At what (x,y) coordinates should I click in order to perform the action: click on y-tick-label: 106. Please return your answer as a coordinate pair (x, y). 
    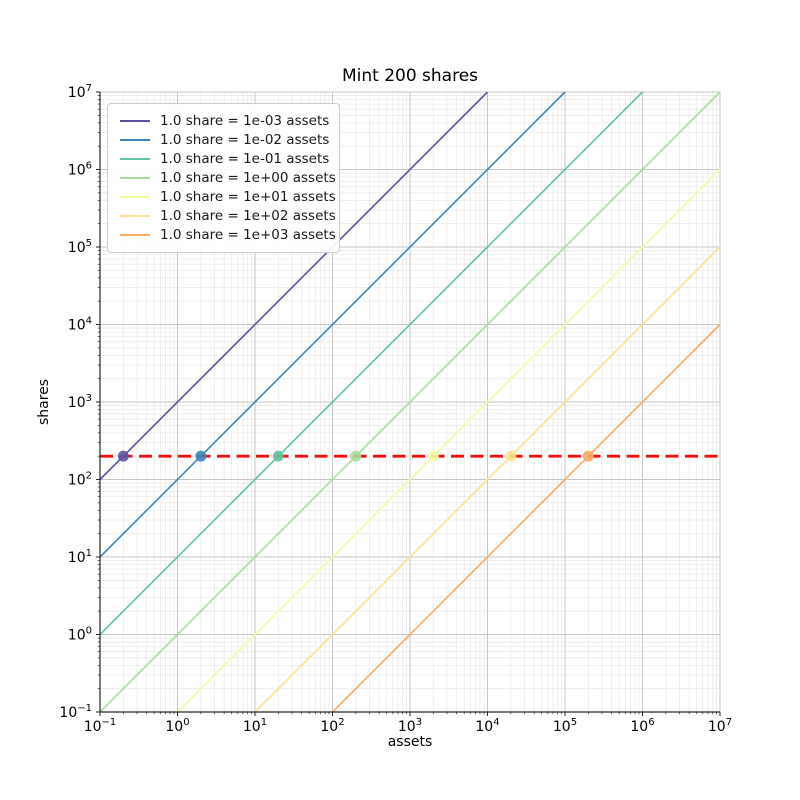
    Looking at the image, I should click on (80, 170).